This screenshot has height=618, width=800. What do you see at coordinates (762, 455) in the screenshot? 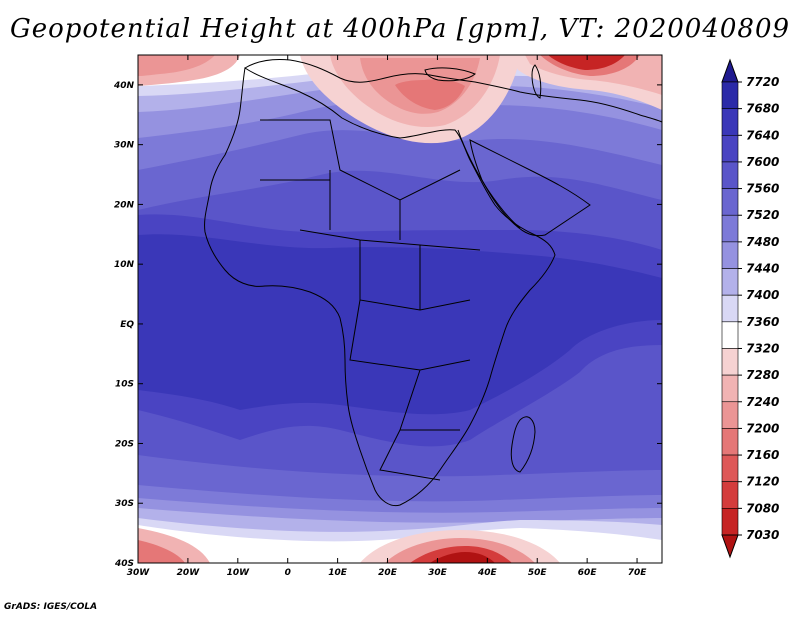
I see `colorbar-label: 7160` at bounding box center [762, 455].